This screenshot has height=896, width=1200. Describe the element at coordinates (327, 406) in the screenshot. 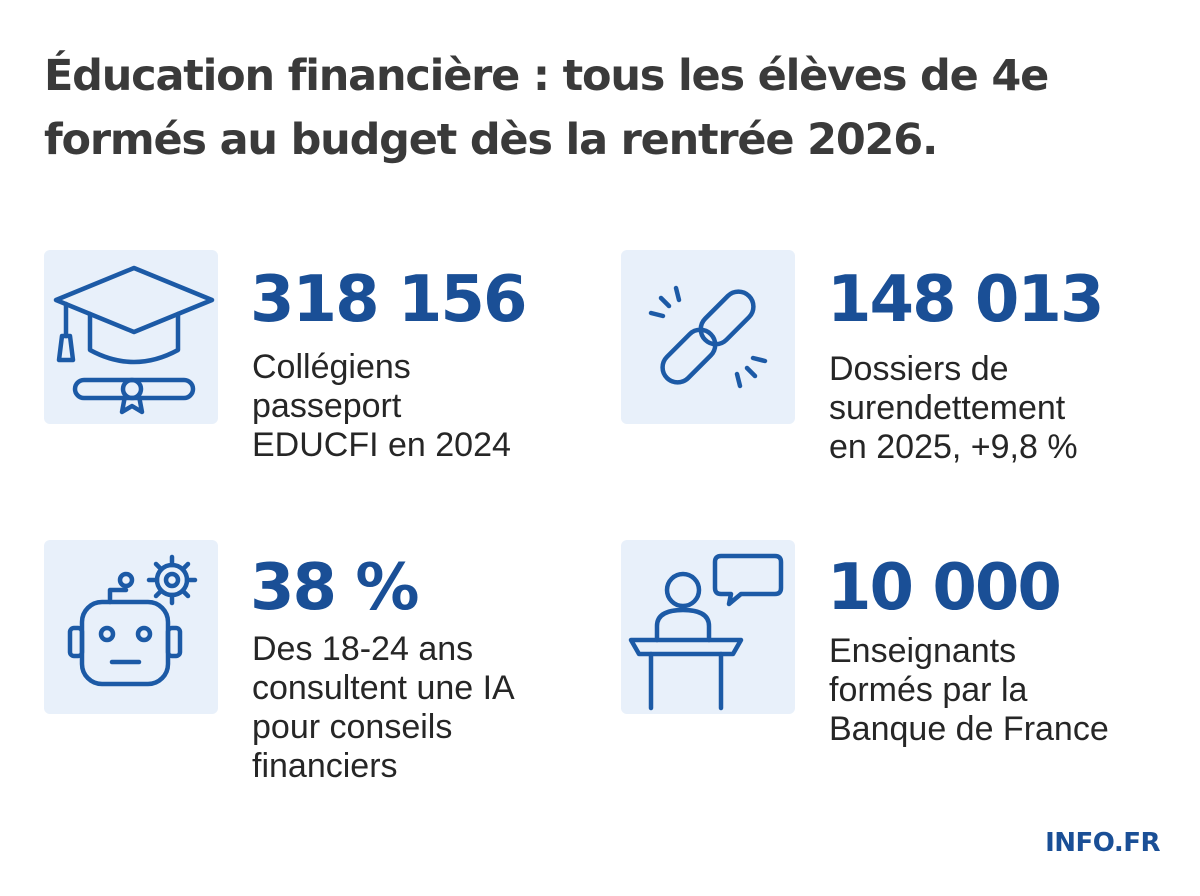

I see `label-line: passeport` at that location.